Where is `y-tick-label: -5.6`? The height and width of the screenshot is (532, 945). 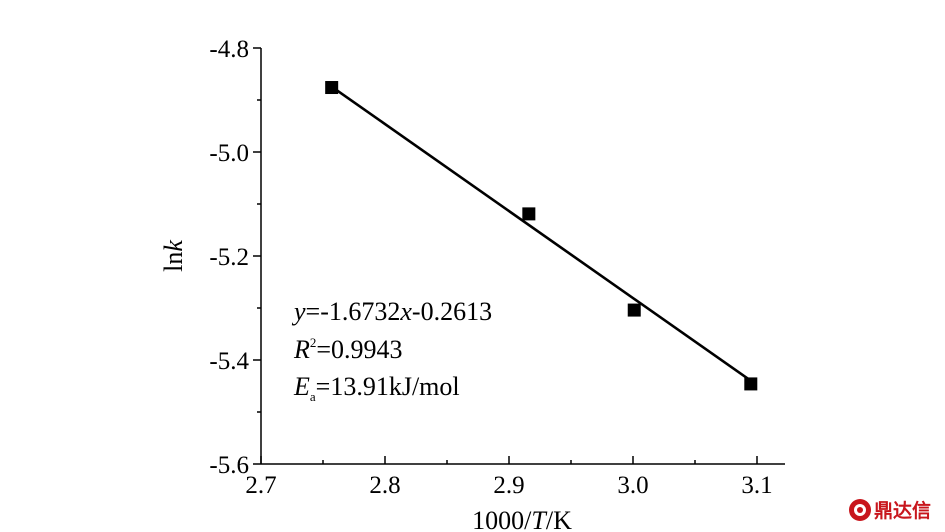
y-tick-label: -5.6 is located at coordinates (229, 465).